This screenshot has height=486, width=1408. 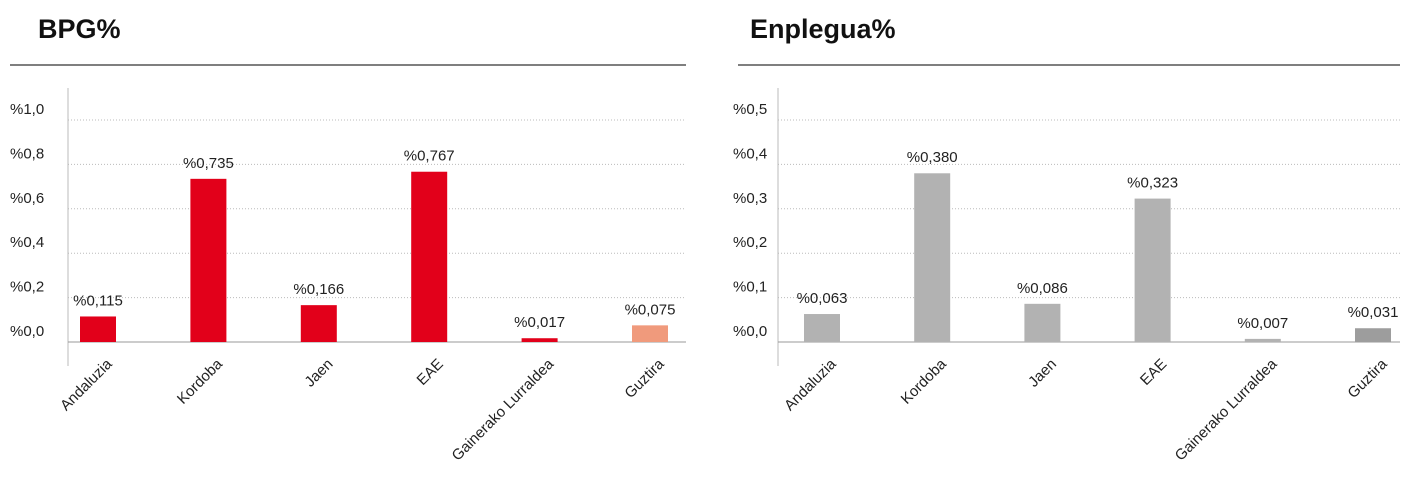 I want to click on value-label: %0,007, so click(x=1262, y=323).